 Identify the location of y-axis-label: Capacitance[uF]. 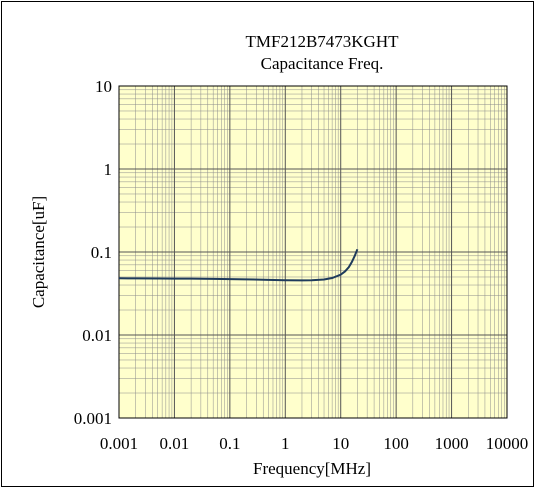
(38, 252).